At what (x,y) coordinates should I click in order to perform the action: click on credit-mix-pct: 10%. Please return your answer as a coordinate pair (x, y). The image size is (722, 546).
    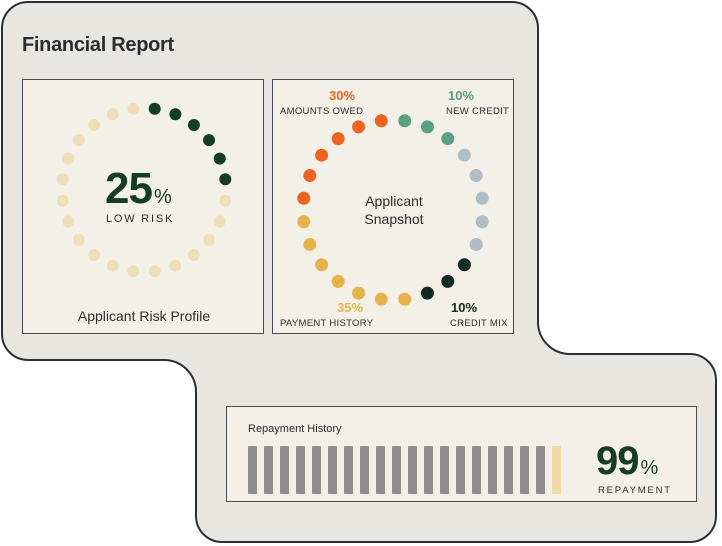
    Looking at the image, I should click on (464, 307).